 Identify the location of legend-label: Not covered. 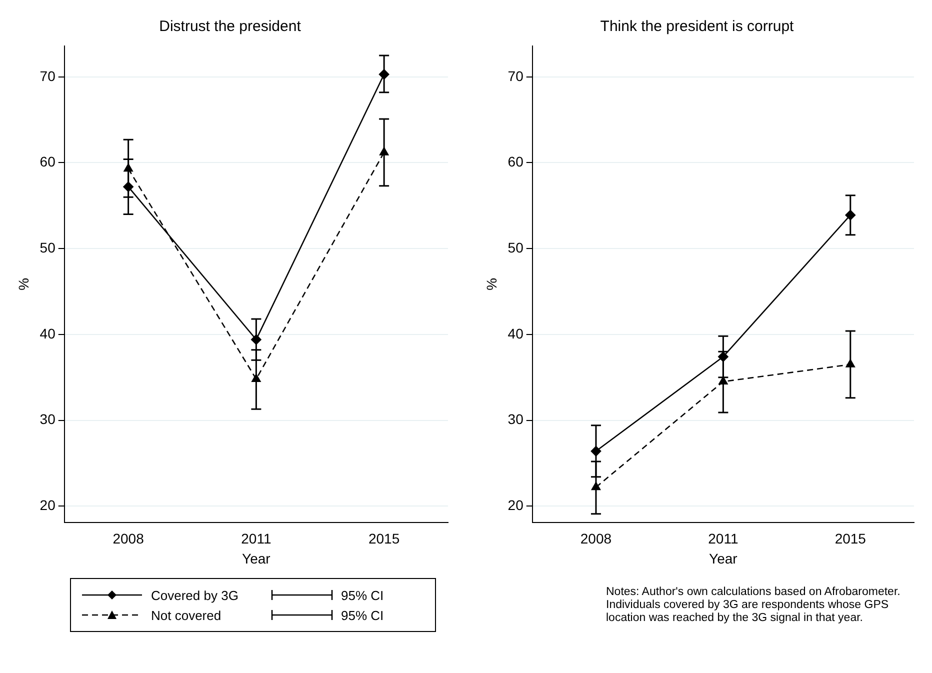
(186, 615).